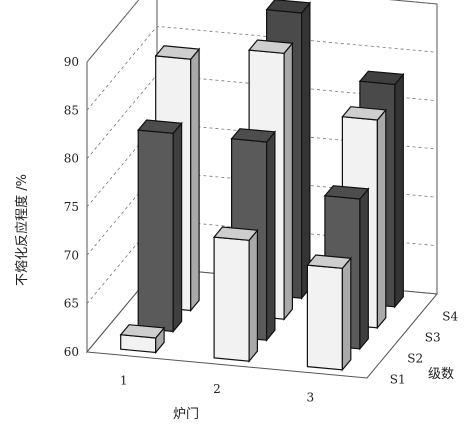  Describe the element at coordinates (155, 231) in the screenshot. I see `bar-1-S2-front` at that location.